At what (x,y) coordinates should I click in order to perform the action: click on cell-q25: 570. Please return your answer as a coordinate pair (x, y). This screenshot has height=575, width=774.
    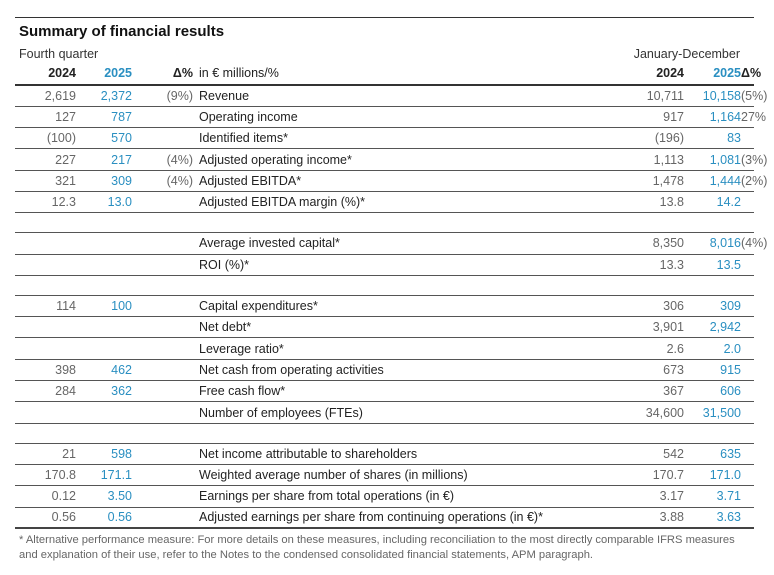
    Looking at the image, I should click on (104, 138).